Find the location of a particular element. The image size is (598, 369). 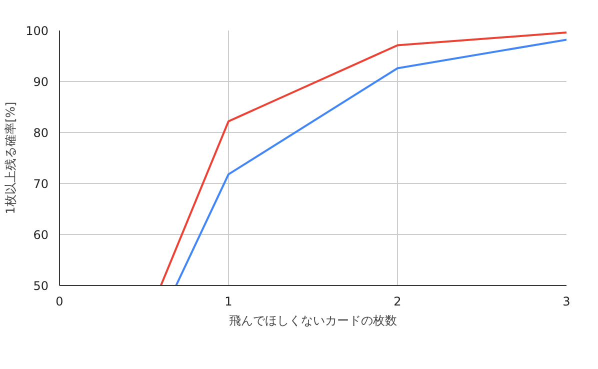

y-tick-label: 50 is located at coordinates (41, 286).